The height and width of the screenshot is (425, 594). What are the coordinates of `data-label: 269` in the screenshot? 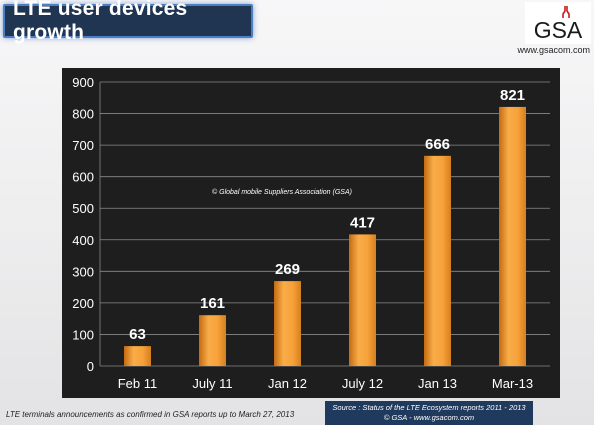 It's located at (287, 269).